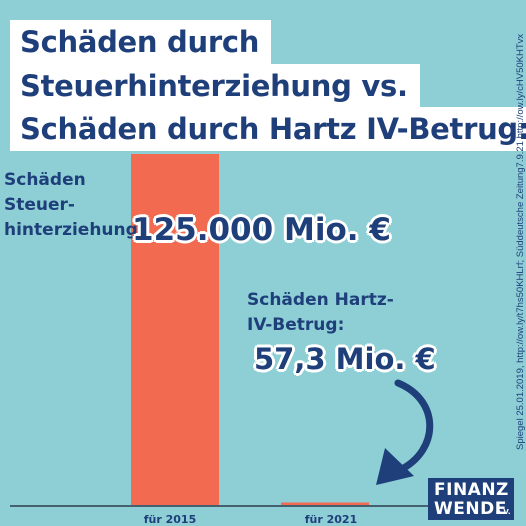 This screenshot has width=526, height=526. What do you see at coordinates (320, 313) in the screenshot?
I see `hartz-label: Schäden Hartz- IV-Betrug:` at bounding box center [320, 313].